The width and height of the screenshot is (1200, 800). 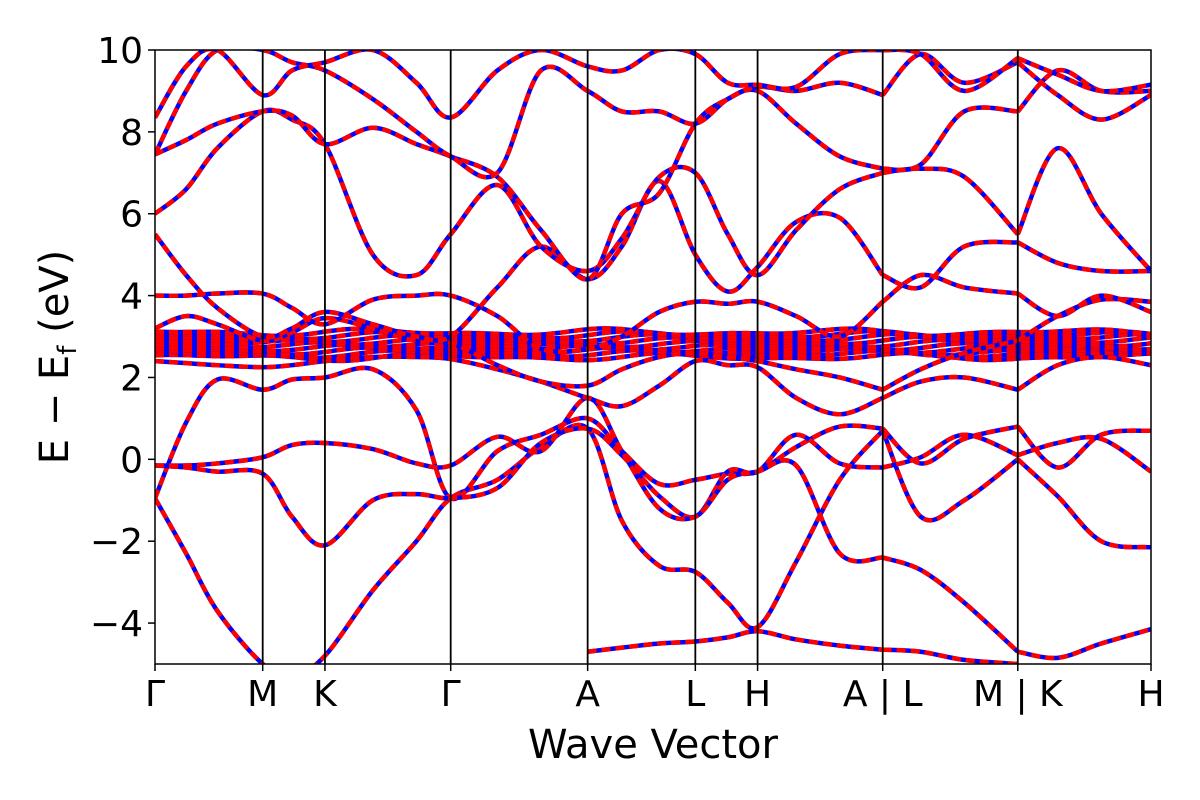 I want to click on y-axis-title: E − Ef (eV), so click(x=57, y=357).